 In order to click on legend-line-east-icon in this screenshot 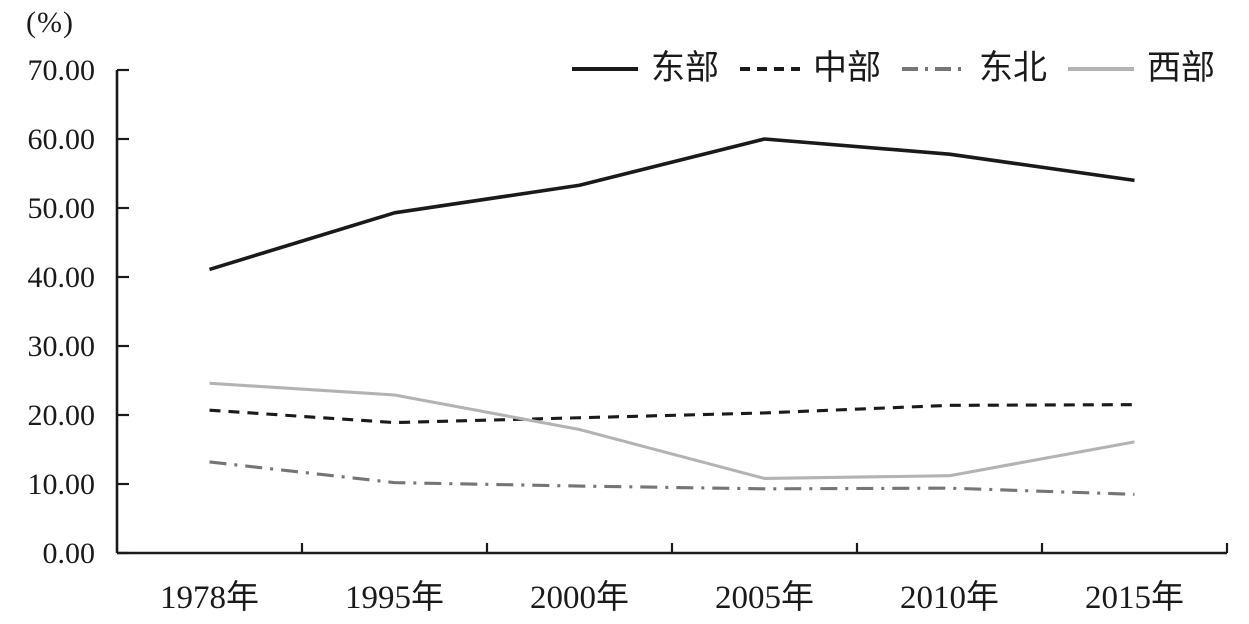, I will do `click(605, 69)`.